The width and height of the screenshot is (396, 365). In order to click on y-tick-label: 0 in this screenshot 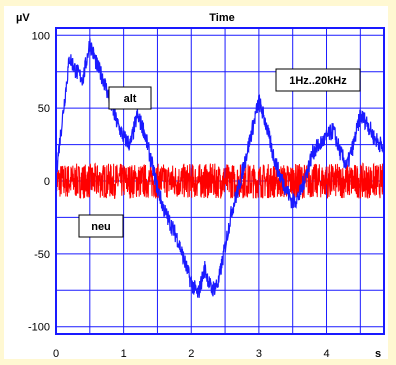, I will do `click(47, 182)`.